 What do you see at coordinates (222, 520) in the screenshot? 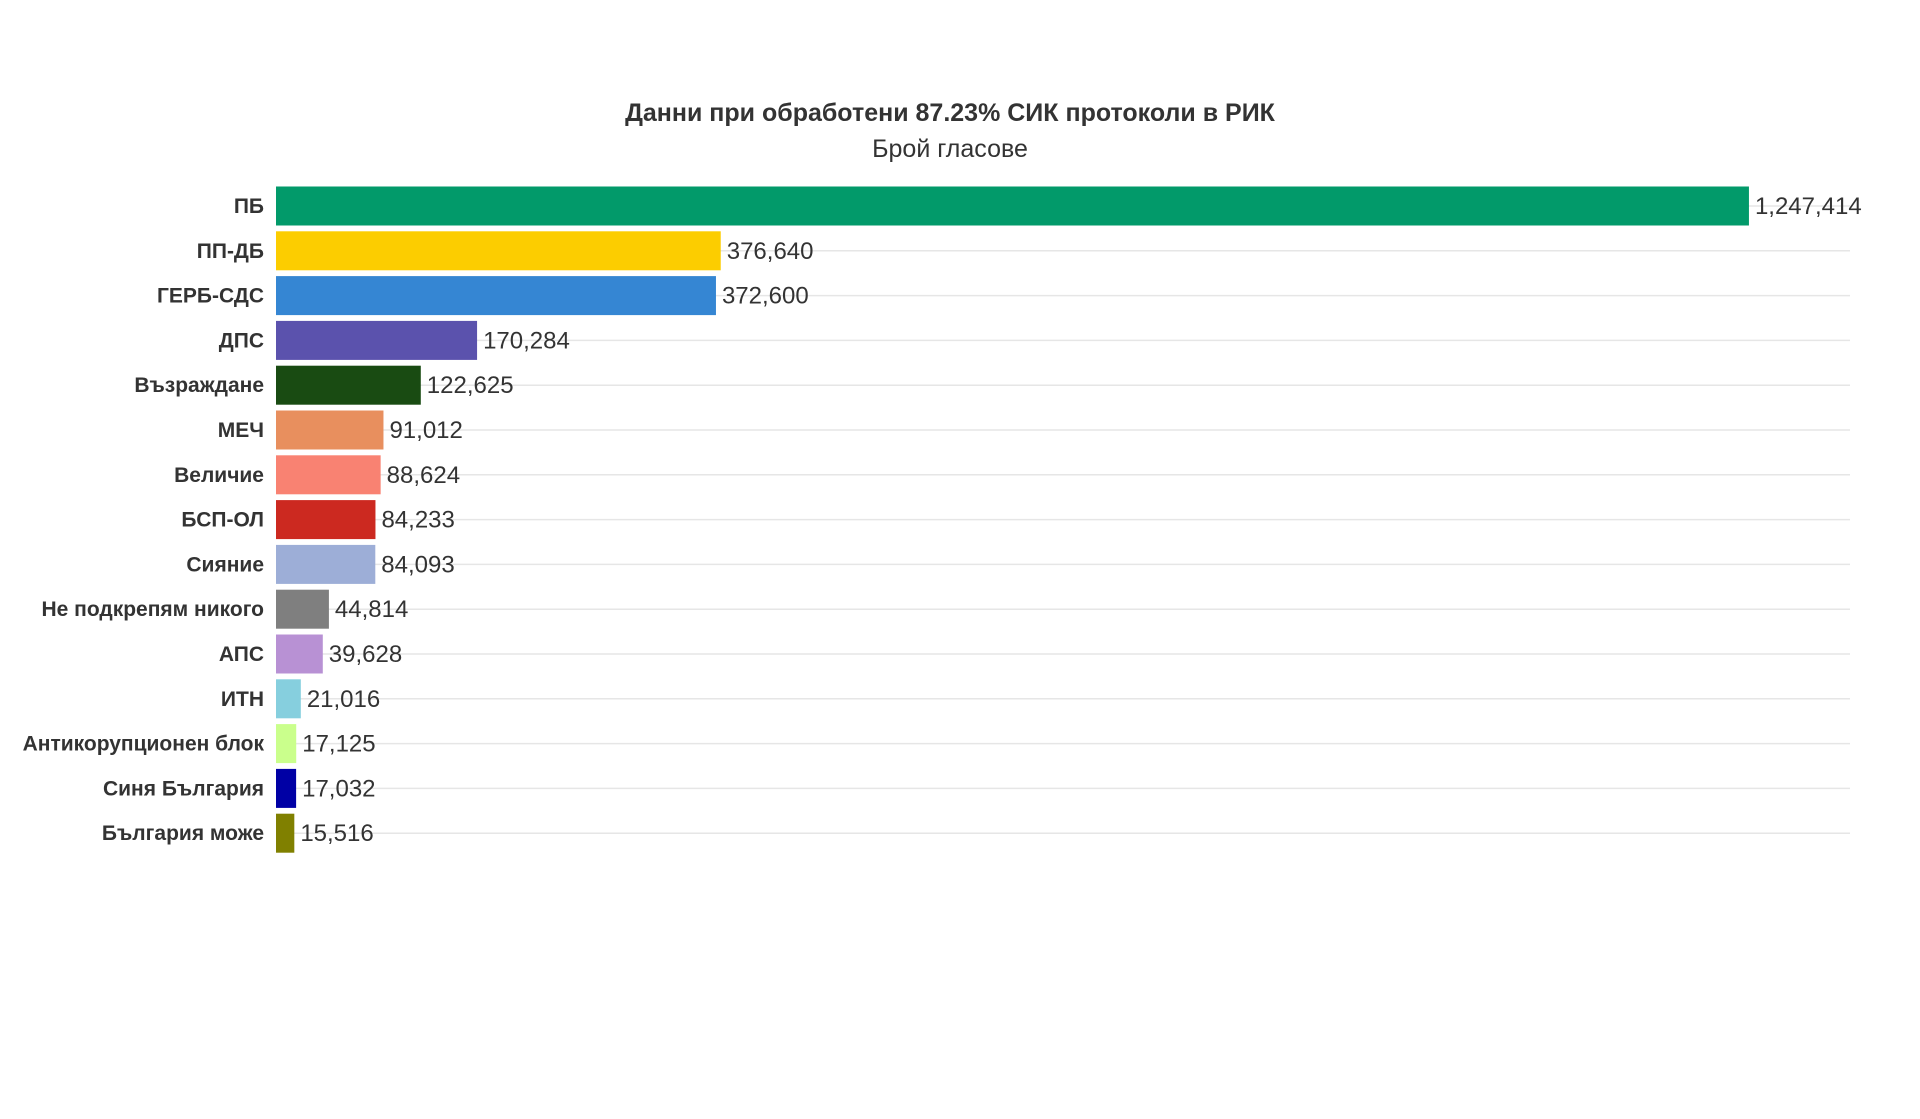
I see `category-label: БСП-ОЛ` at bounding box center [222, 520].